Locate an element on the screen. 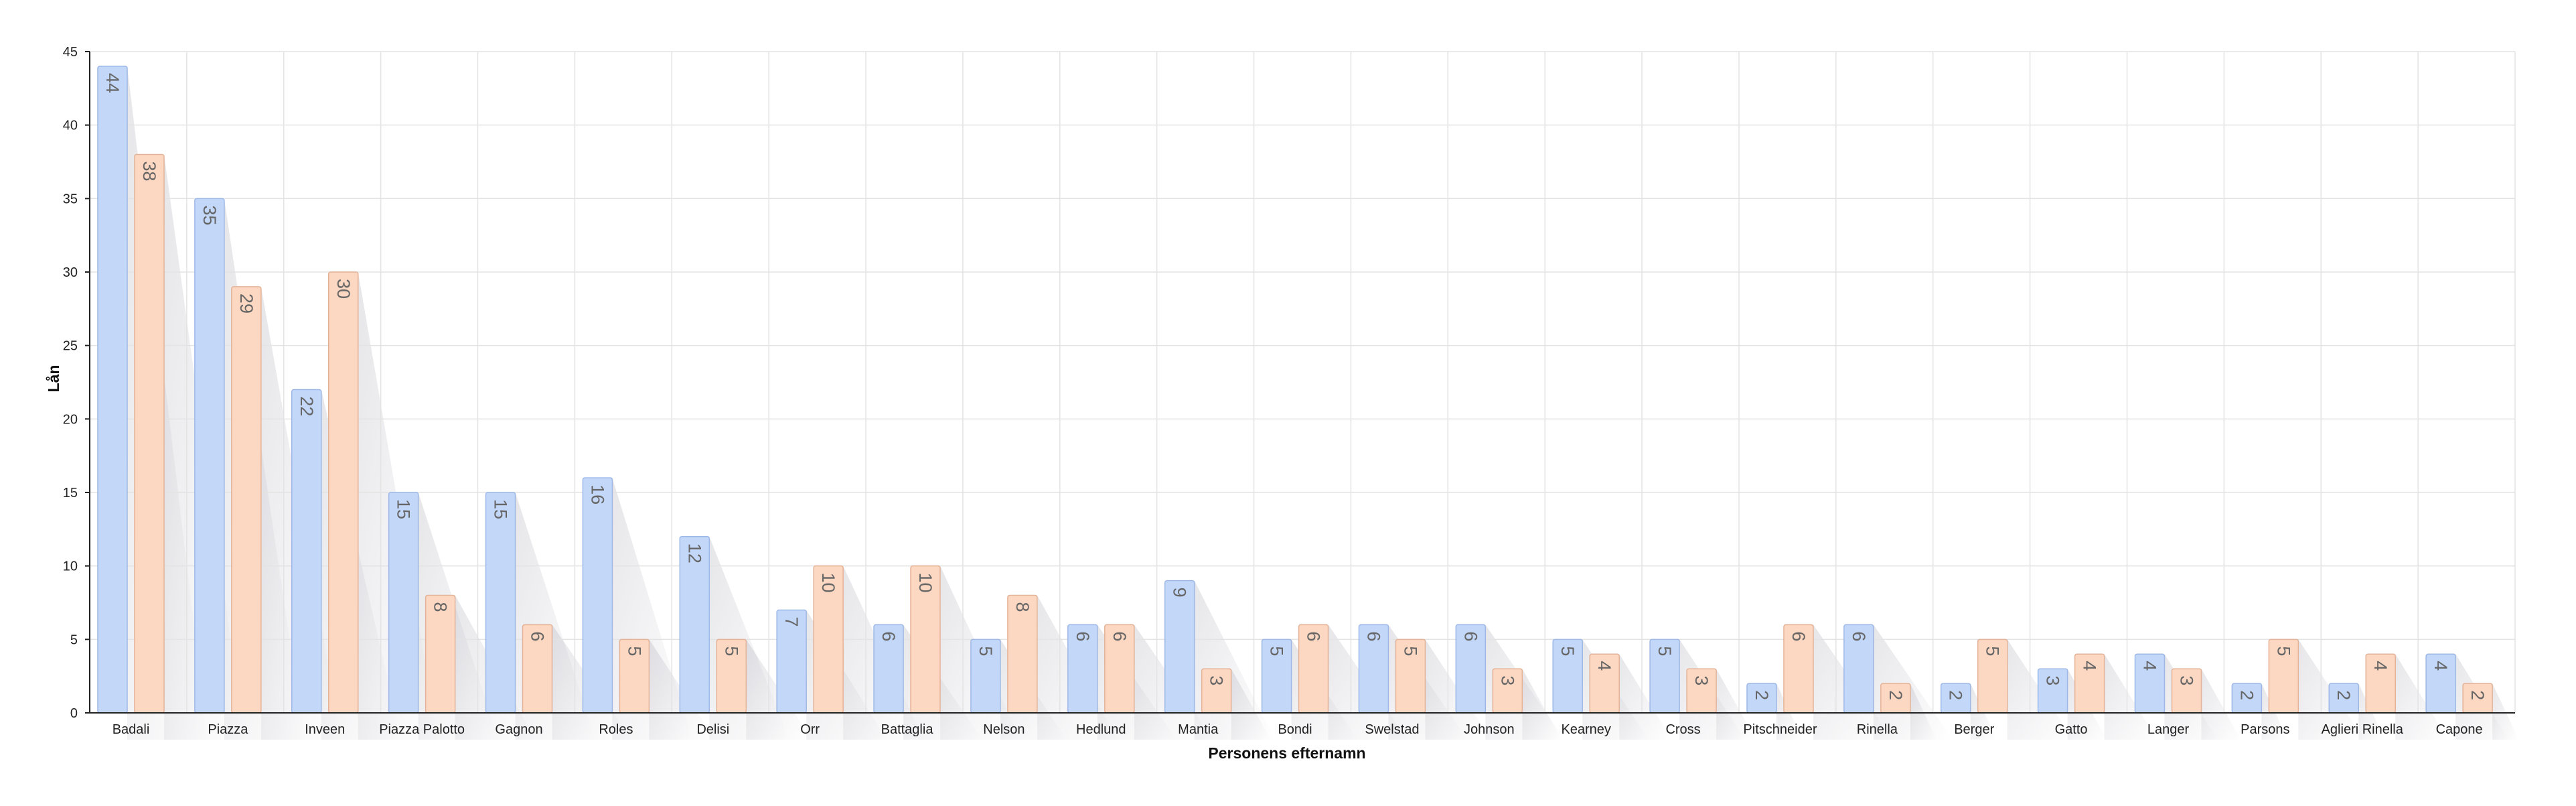  x-tick-label: Parsons is located at coordinates (2265, 729).